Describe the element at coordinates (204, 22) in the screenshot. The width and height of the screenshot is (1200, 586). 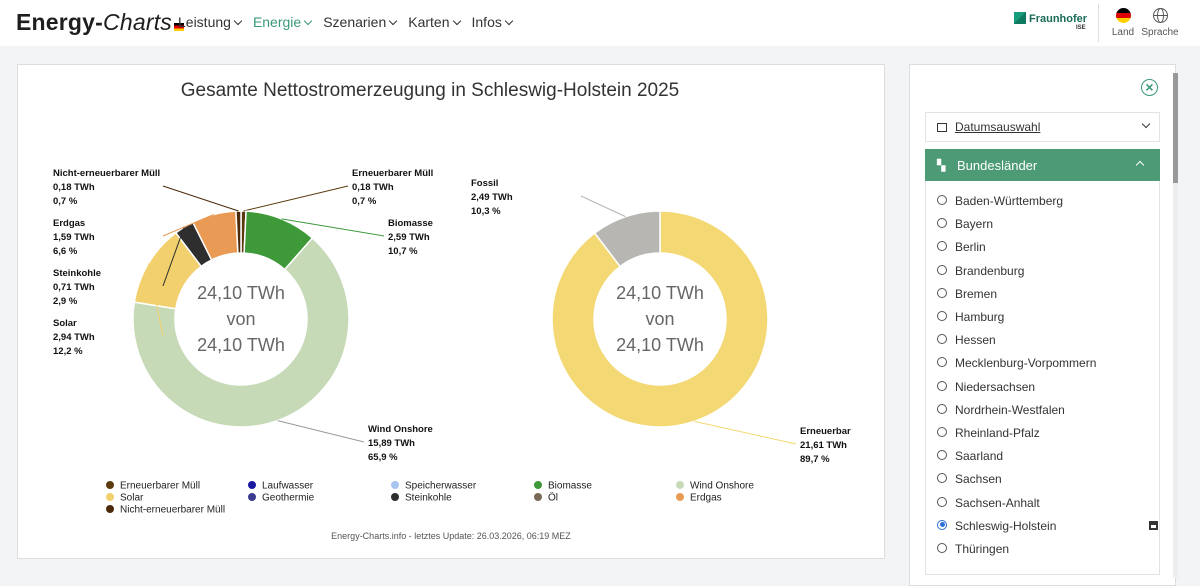
I see `nav-leistung-label: Leistung` at that location.